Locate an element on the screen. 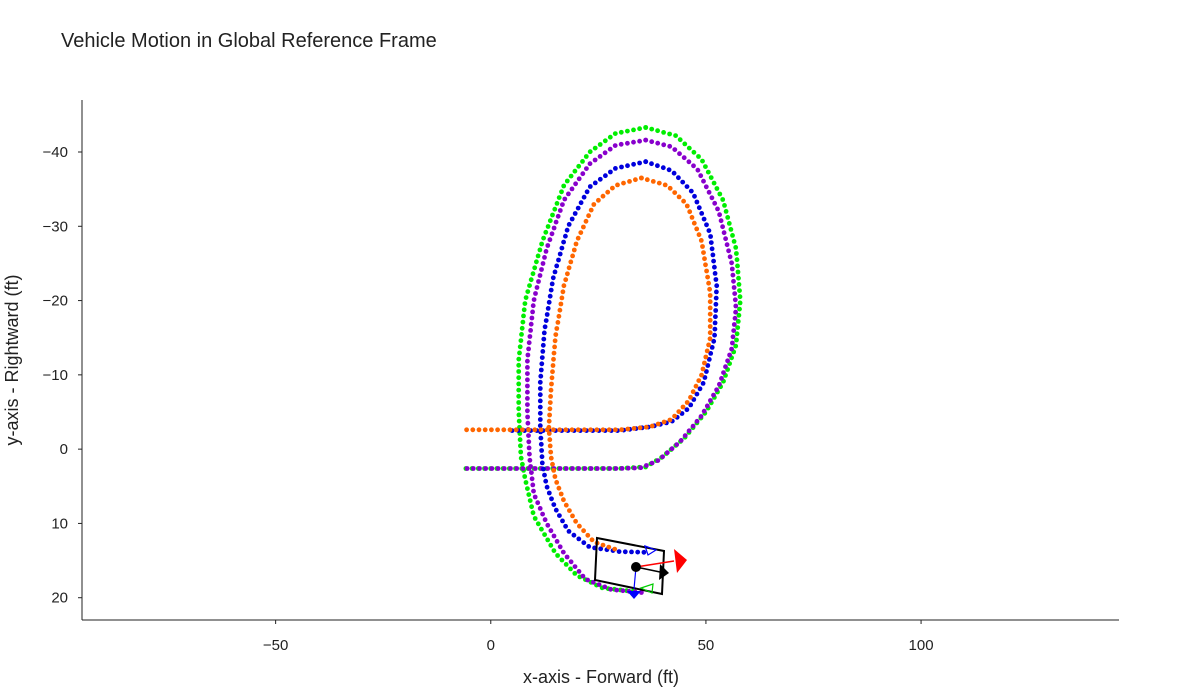  y-tick-label: 10 is located at coordinates (59, 523).